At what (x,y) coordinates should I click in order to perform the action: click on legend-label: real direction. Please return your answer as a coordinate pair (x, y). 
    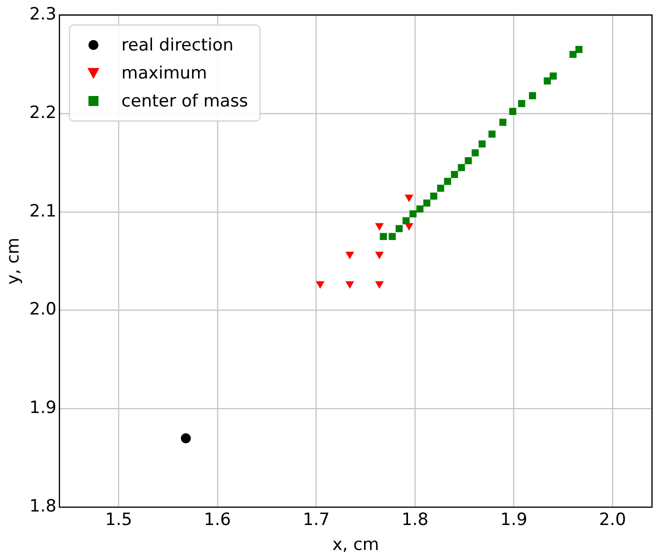
    Looking at the image, I should click on (177, 45).